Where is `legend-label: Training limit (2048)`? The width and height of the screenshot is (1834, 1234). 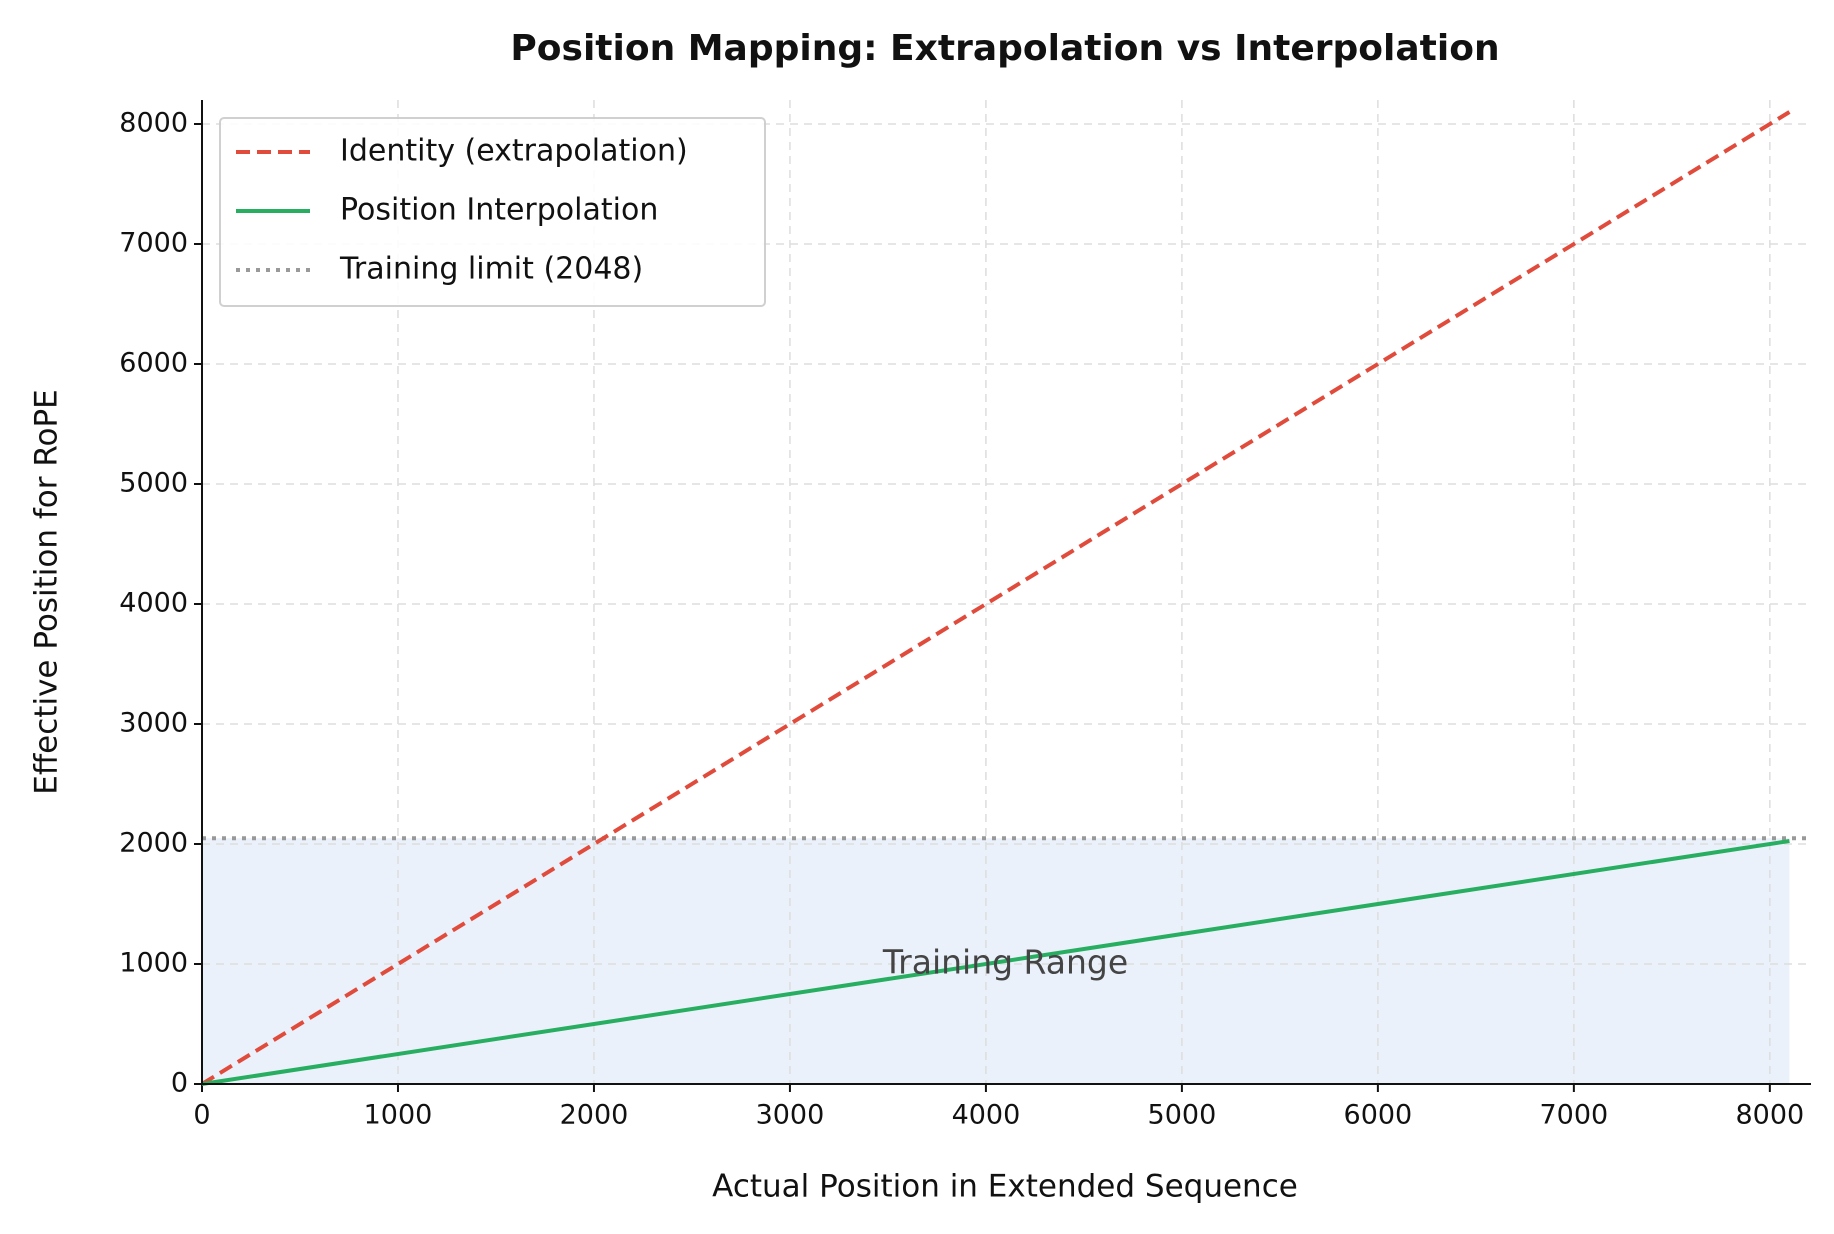 legend-label: Training limit (2048) is located at coordinates (491, 269).